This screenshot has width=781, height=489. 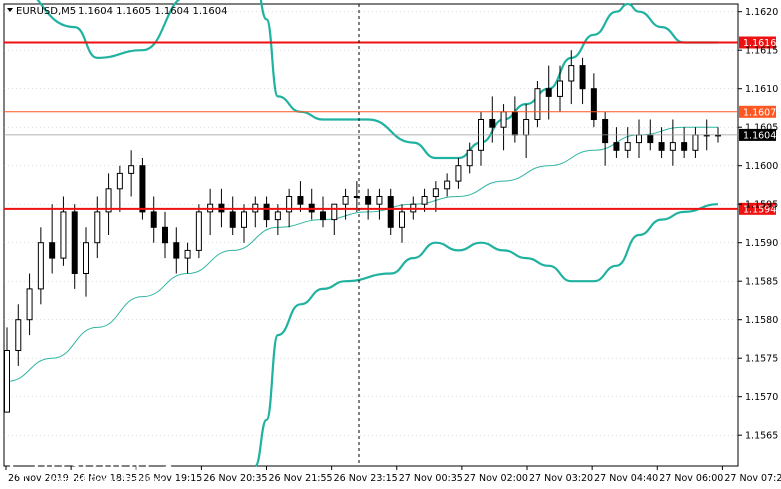 What do you see at coordinates (153, 11) in the screenshot?
I see `ohlc-values: 1.1604 1.1605 1.1604 1.1604` at bounding box center [153, 11].